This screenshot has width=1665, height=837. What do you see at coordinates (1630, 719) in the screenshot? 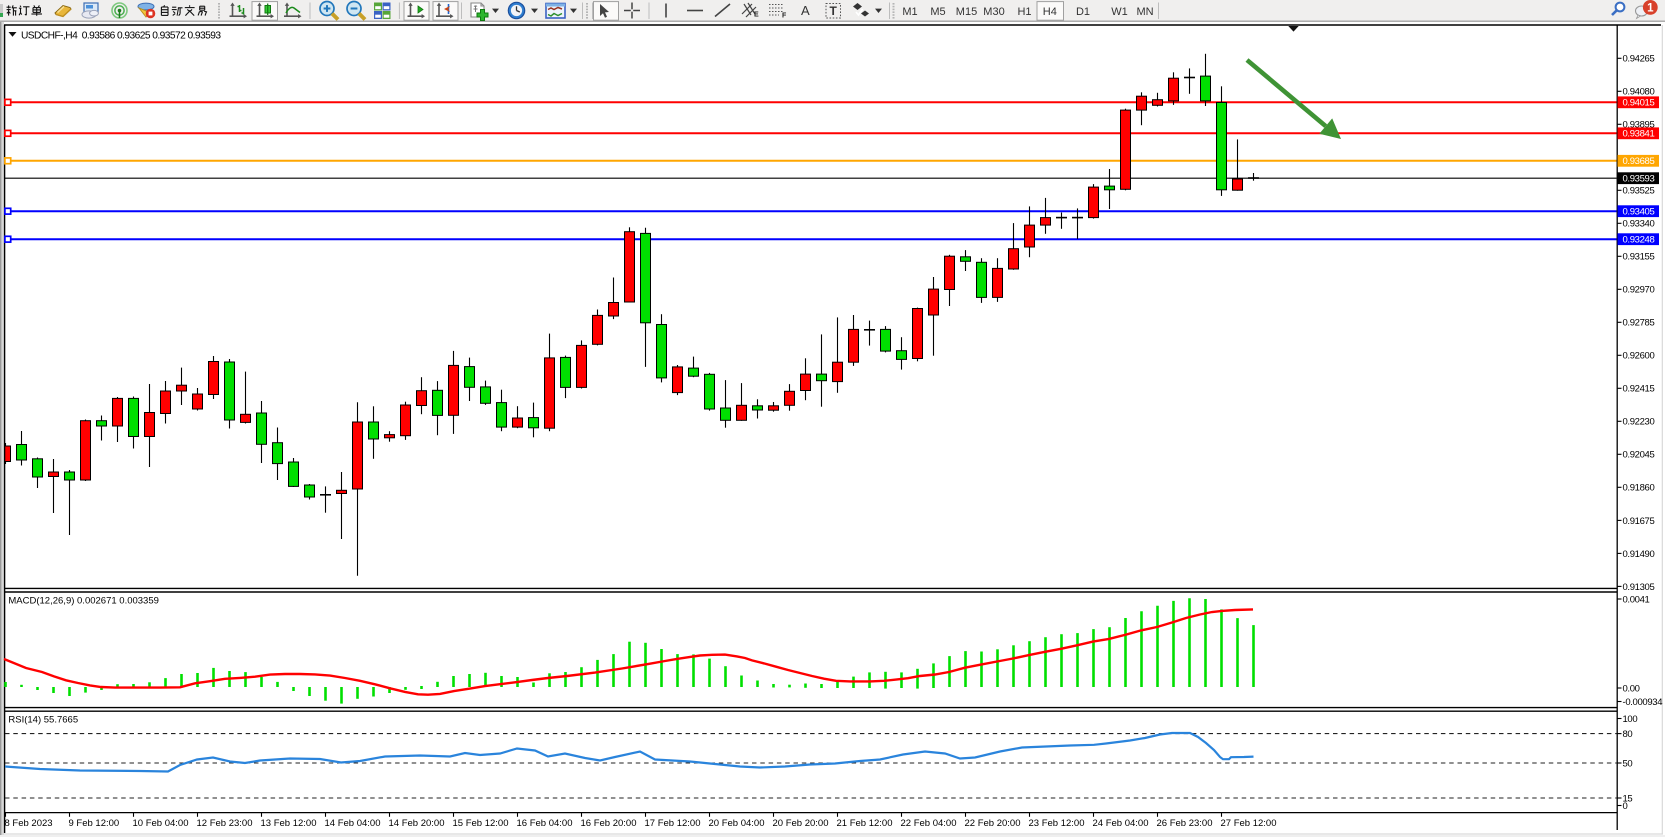
I see `svg-text: 100` at bounding box center [1630, 719].